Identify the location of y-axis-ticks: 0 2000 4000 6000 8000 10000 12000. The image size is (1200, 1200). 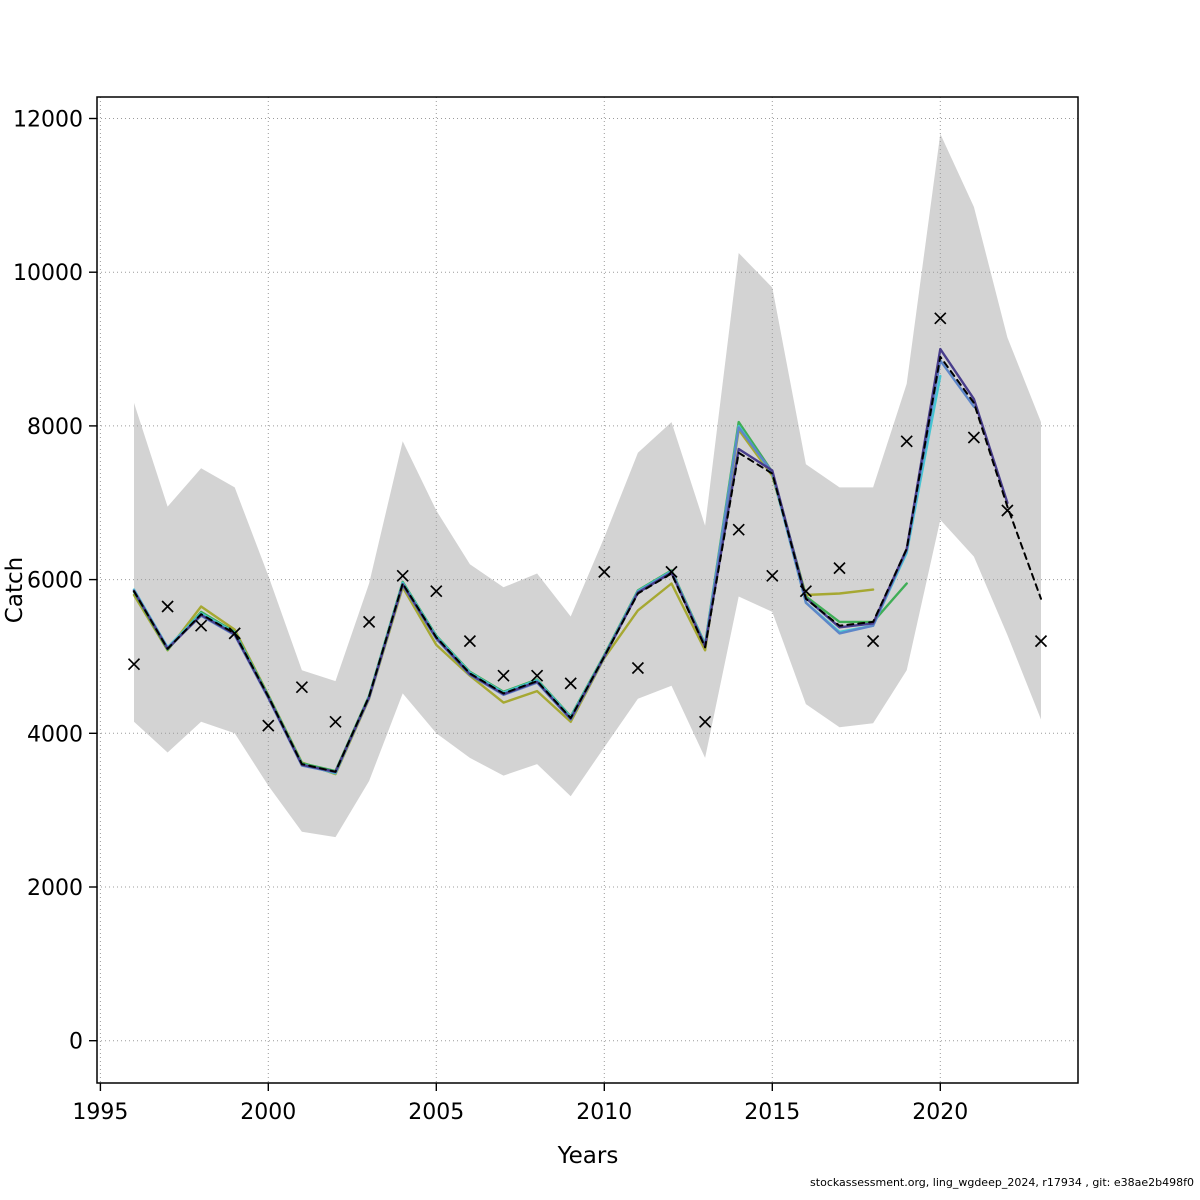
(55, 581).